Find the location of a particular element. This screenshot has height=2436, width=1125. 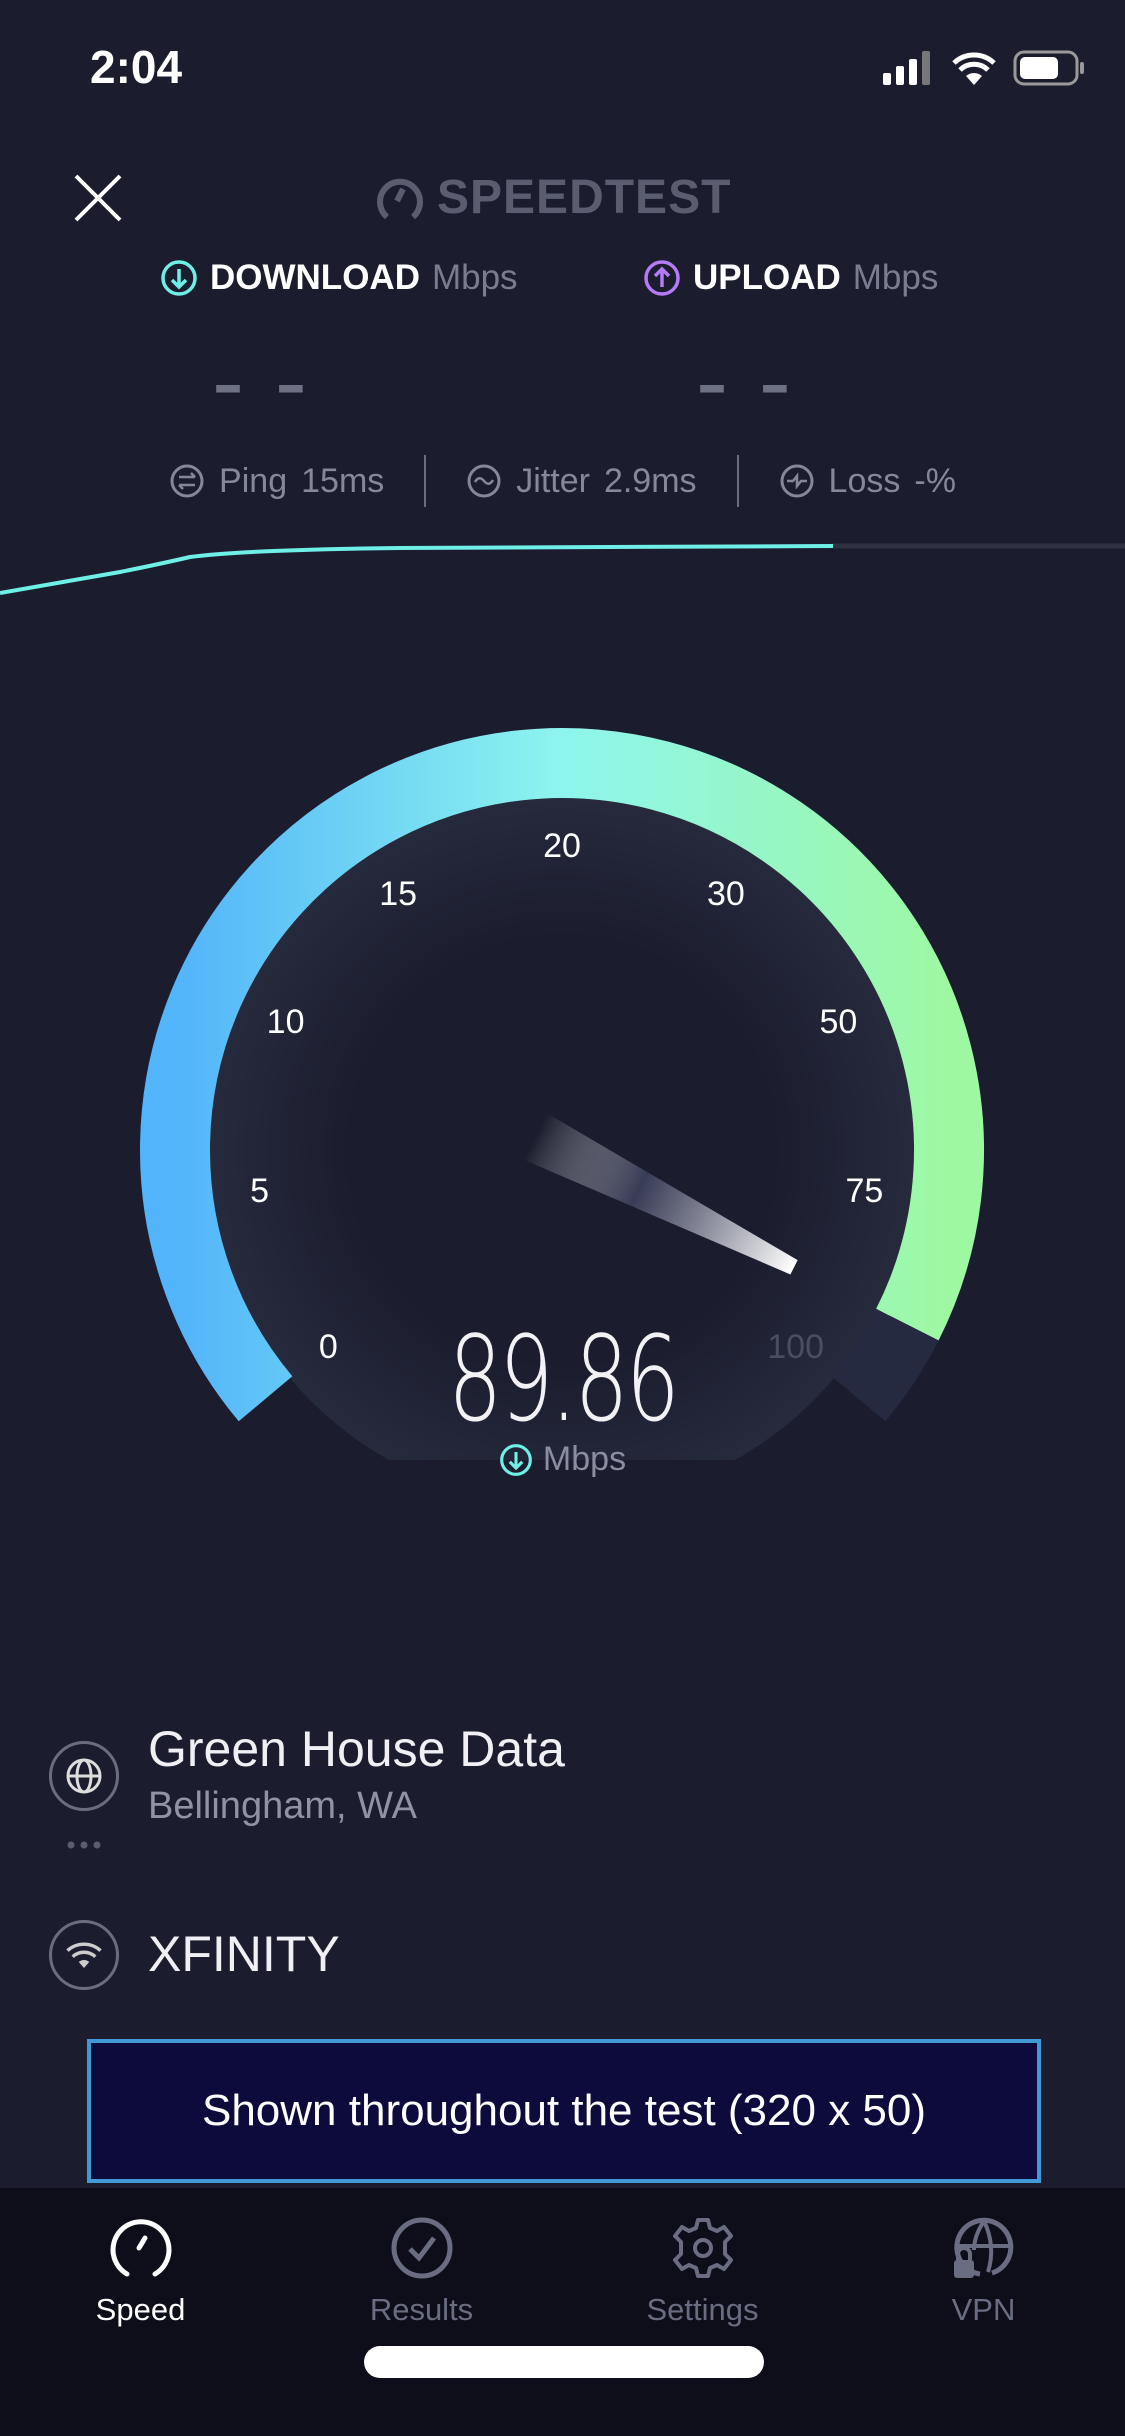

gauge-tick-label: 100 is located at coordinates (795, 1347).